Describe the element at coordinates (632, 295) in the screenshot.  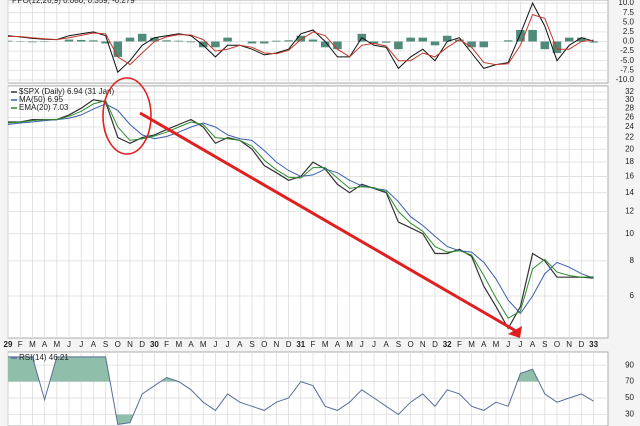
I see `y-tick-label: 6` at that location.